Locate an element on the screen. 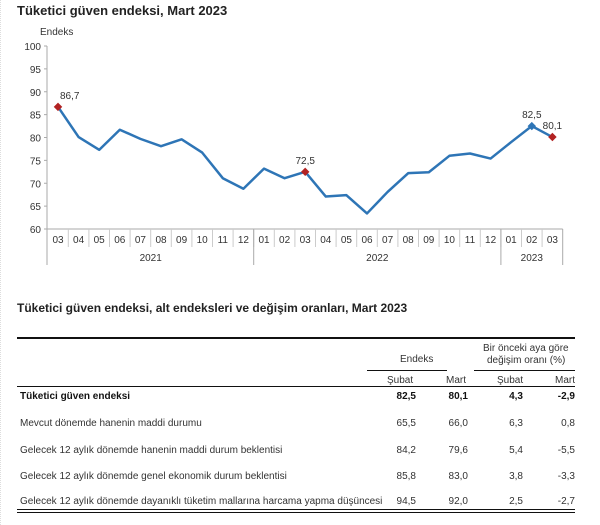  data-label: 82,5 is located at coordinates (532, 115).